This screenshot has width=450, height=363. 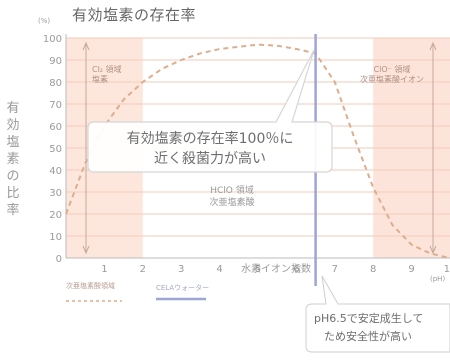 What do you see at coordinates (296, 269) in the screenshot?
I see `x-tick-label: 6` at bounding box center [296, 269].